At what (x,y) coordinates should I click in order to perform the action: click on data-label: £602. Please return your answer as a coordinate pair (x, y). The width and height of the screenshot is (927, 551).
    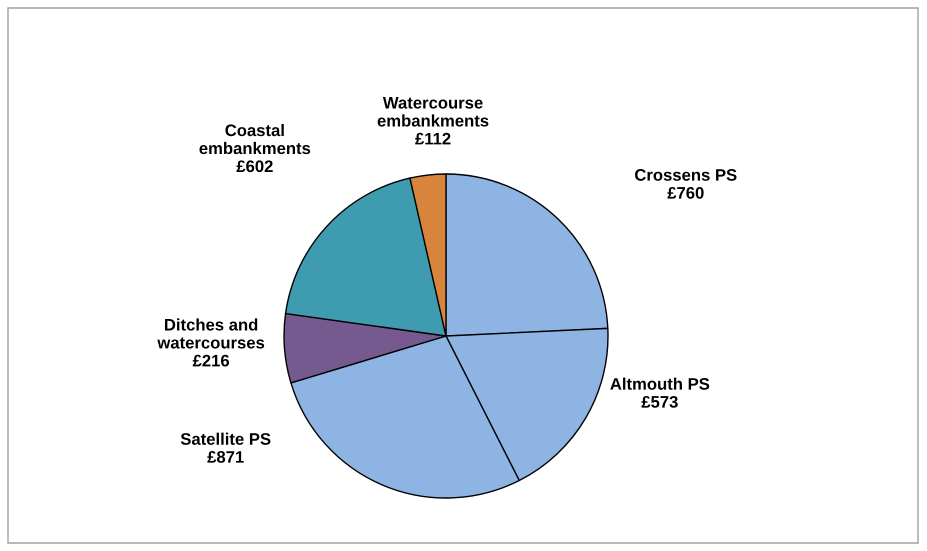
    Looking at the image, I should click on (254, 166).